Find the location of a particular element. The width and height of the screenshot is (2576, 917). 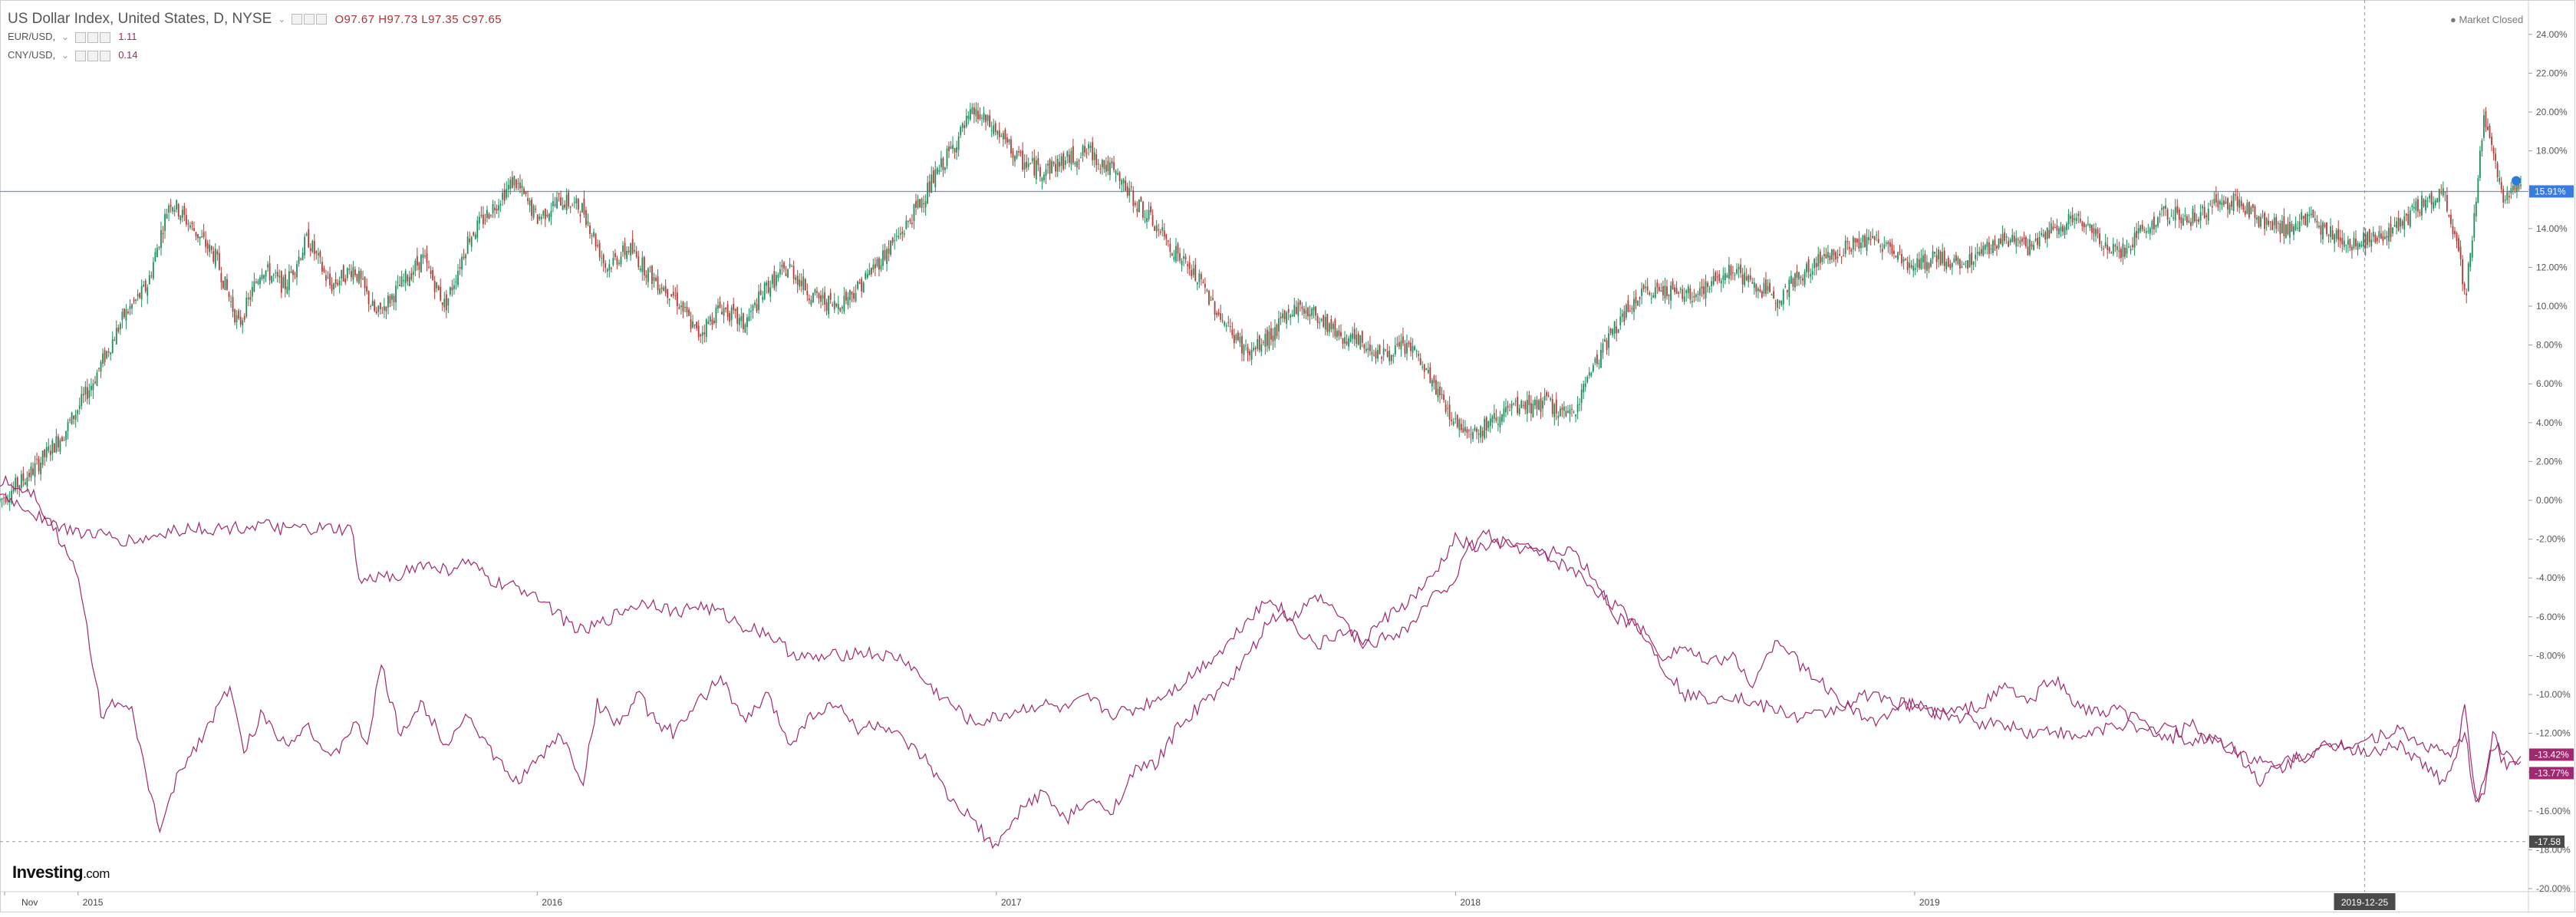

price-label-c: -13.77% is located at coordinates (2552, 772).